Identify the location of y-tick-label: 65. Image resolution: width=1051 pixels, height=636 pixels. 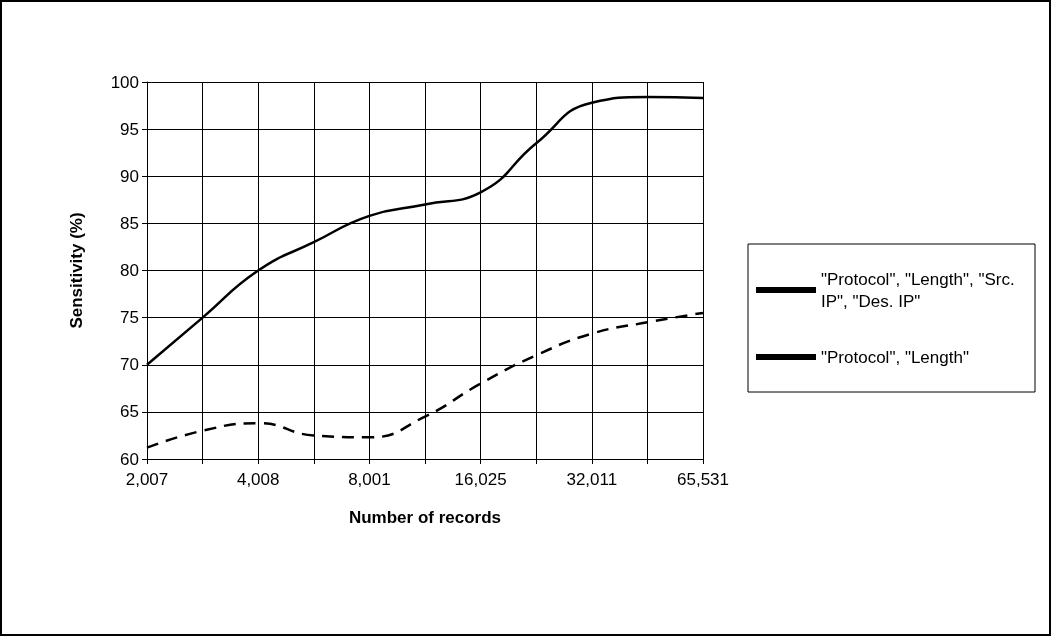
(129, 412).